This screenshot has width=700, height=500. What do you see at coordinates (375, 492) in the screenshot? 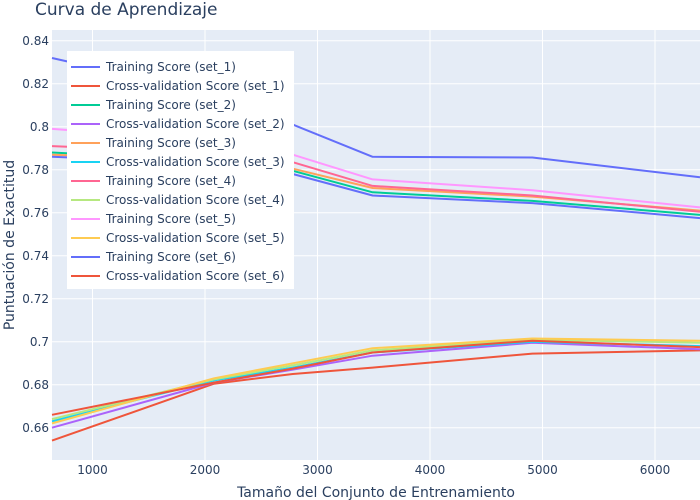
I see `x-axis-title: Tamaño del Conjunto de Entrenamiento` at bounding box center [375, 492].